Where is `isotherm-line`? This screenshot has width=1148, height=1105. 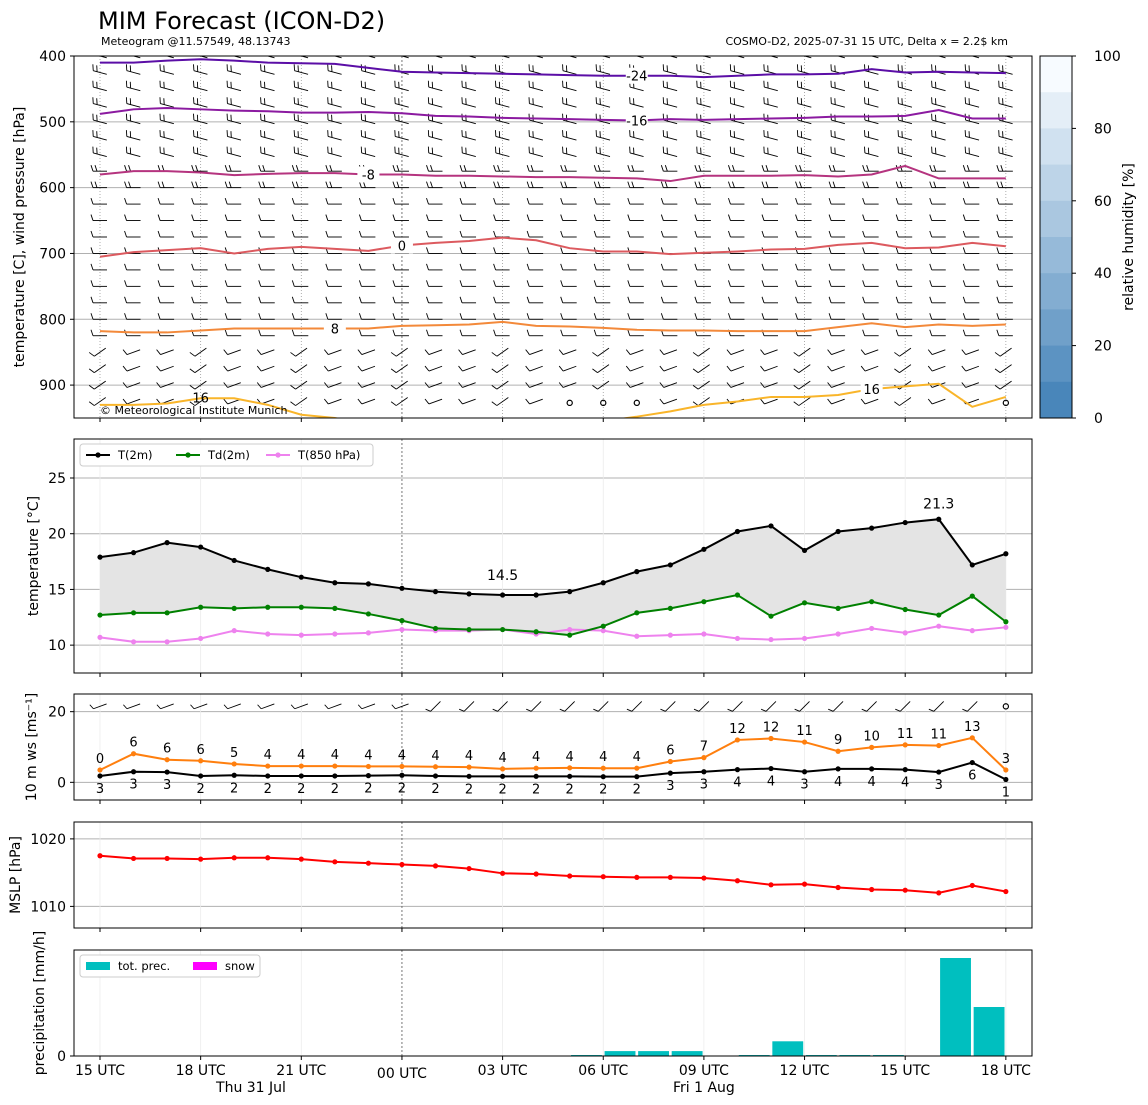 isotherm-line is located at coordinates (552, 114).